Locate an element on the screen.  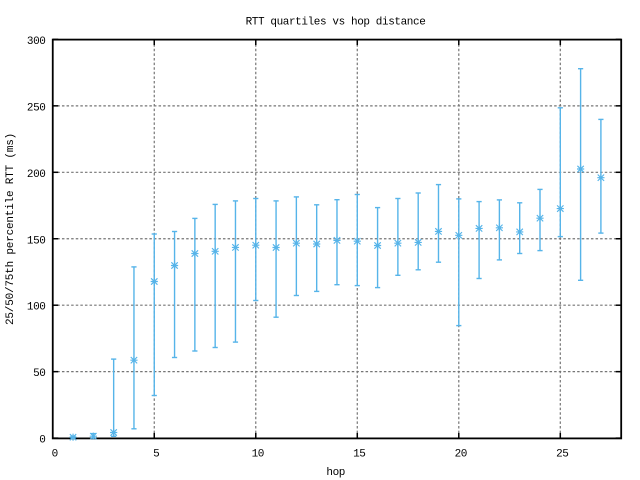
svg-text: 250 is located at coordinates (36, 108).